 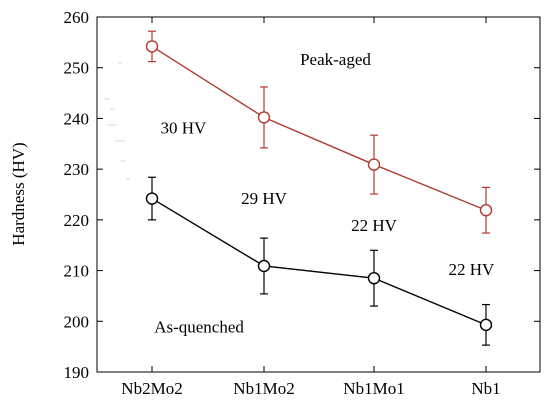 What do you see at coordinates (77, 17) in the screenshot?
I see `y-tick-label-7: 260` at bounding box center [77, 17].